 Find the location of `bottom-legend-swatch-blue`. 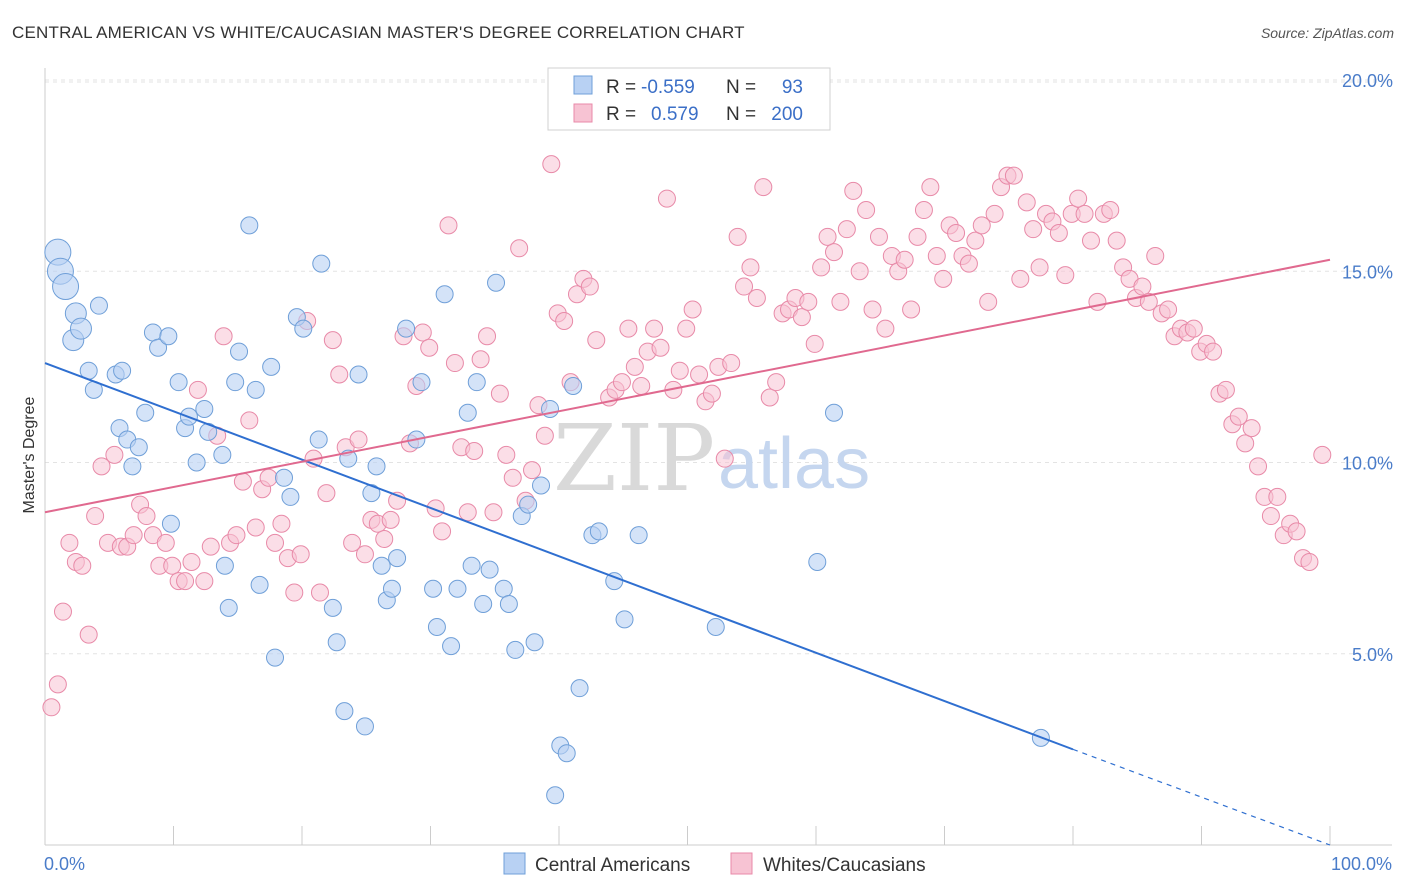

bottom-legend-swatch-blue is located at coordinates (514, 863).